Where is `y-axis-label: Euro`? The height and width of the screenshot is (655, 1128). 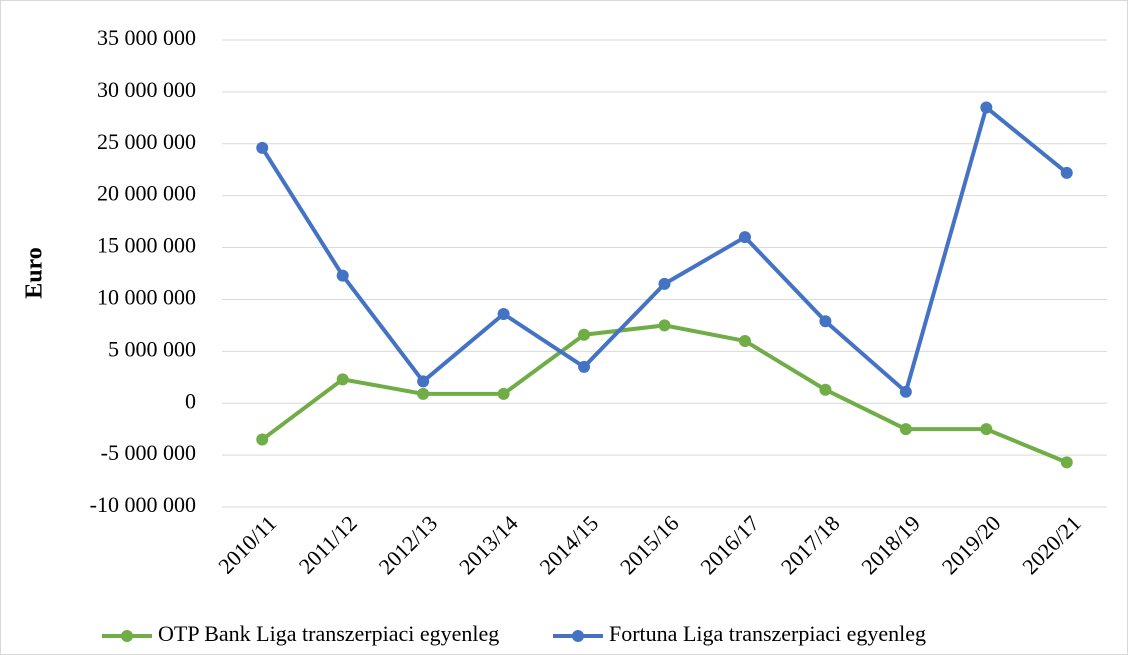
y-axis-label: Euro is located at coordinates (35, 273).